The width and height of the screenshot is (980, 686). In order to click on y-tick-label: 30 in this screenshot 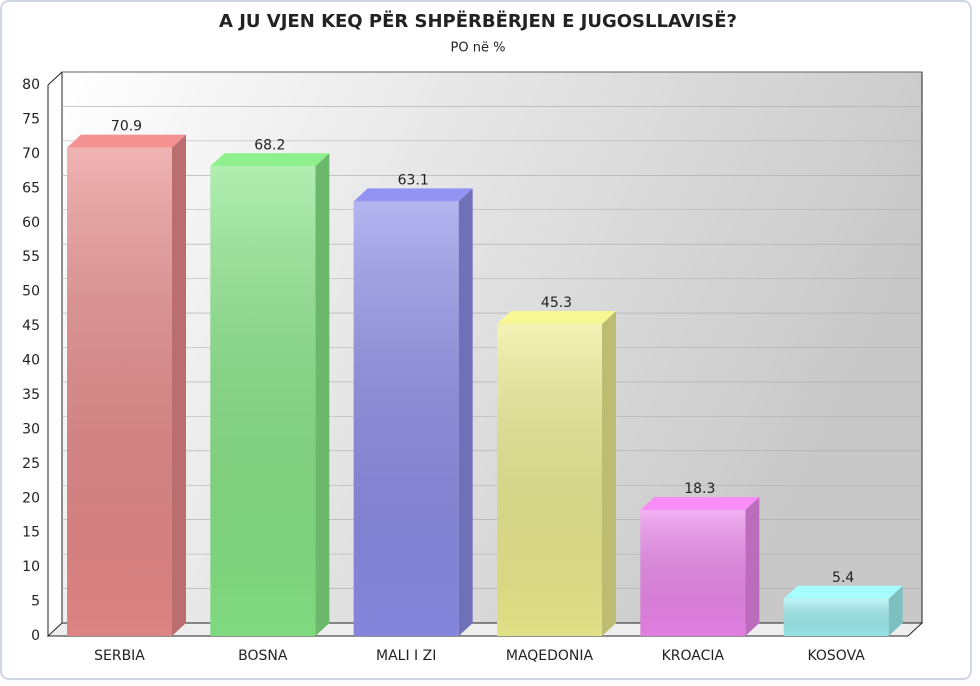, I will do `click(31, 429)`.